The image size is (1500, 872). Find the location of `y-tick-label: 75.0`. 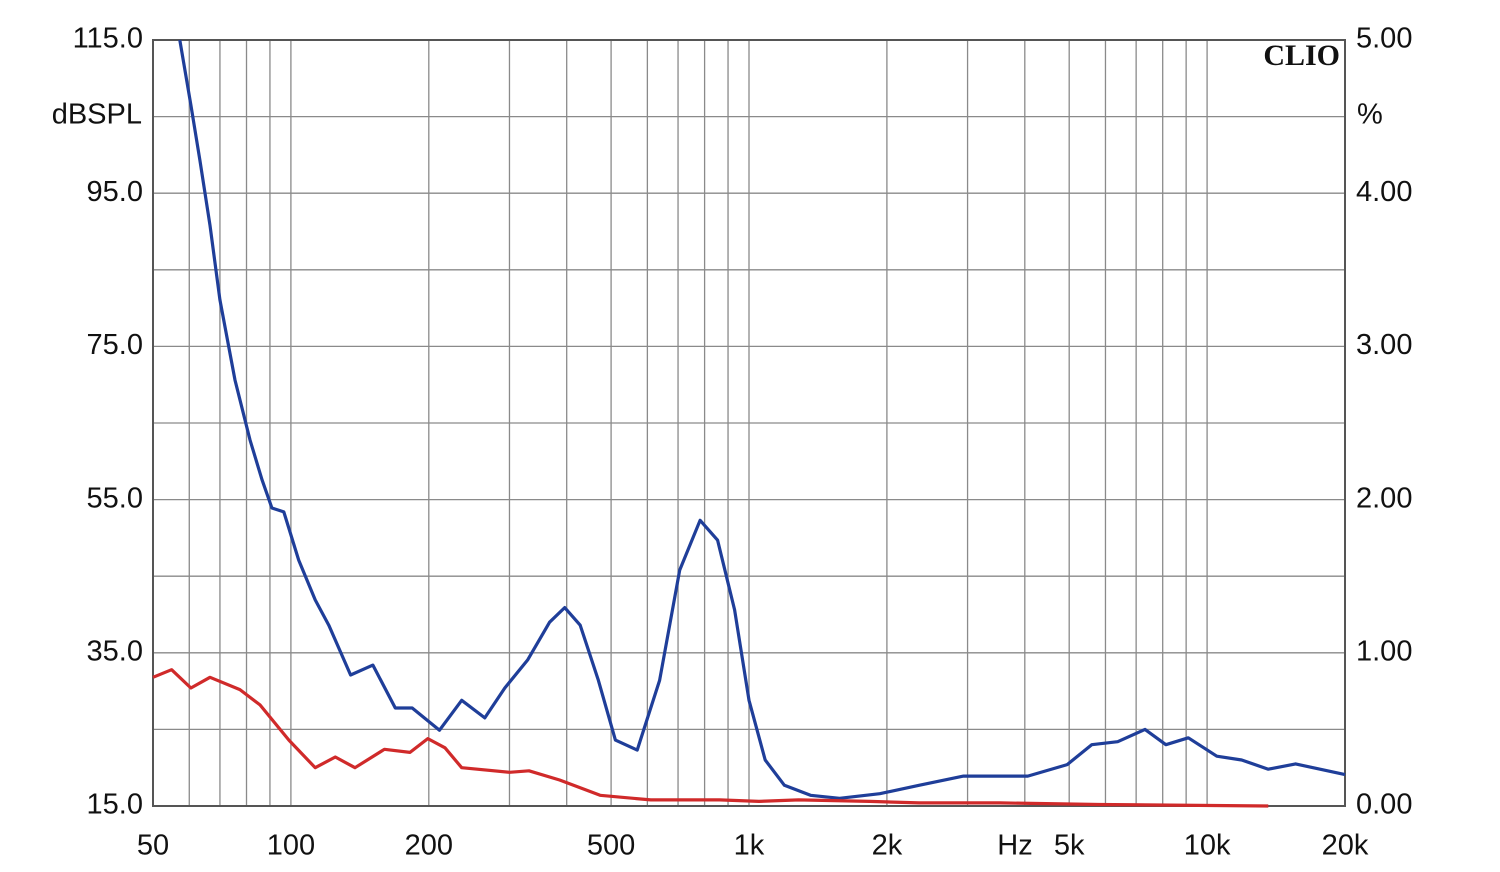

y-tick-label: 75.0 is located at coordinates (115, 345).